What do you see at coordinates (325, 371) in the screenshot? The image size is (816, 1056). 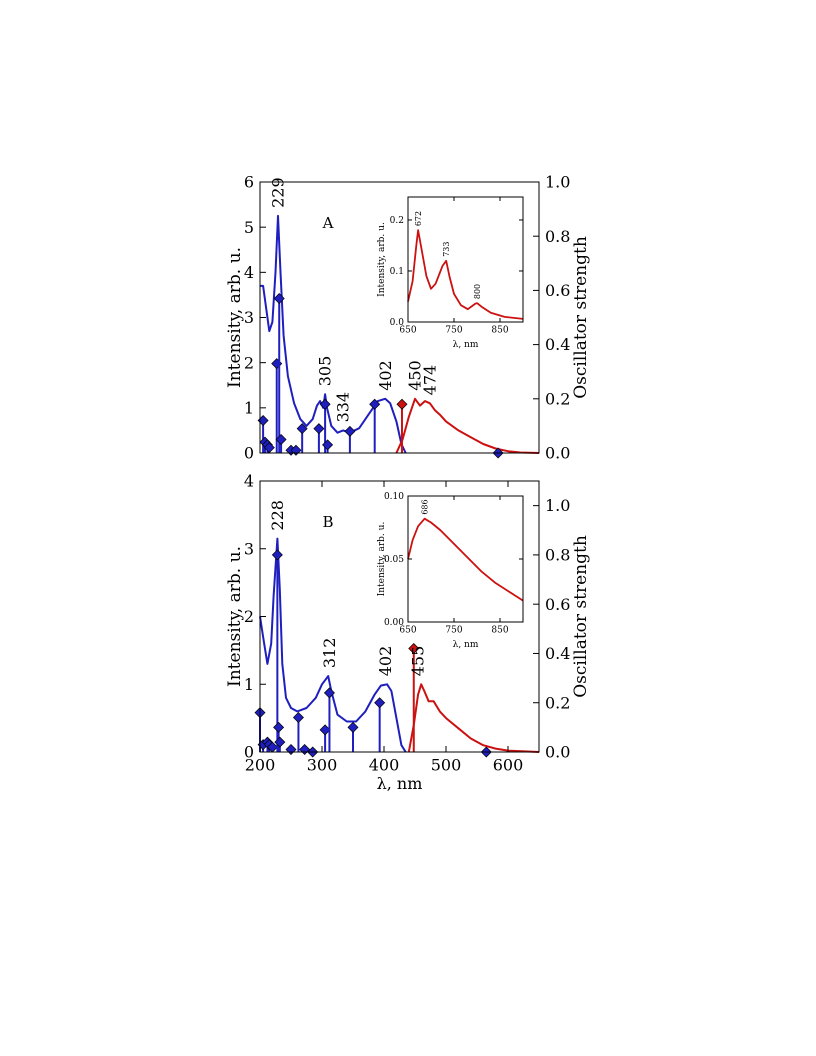 I see `peak-label: 305` at bounding box center [325, 371].